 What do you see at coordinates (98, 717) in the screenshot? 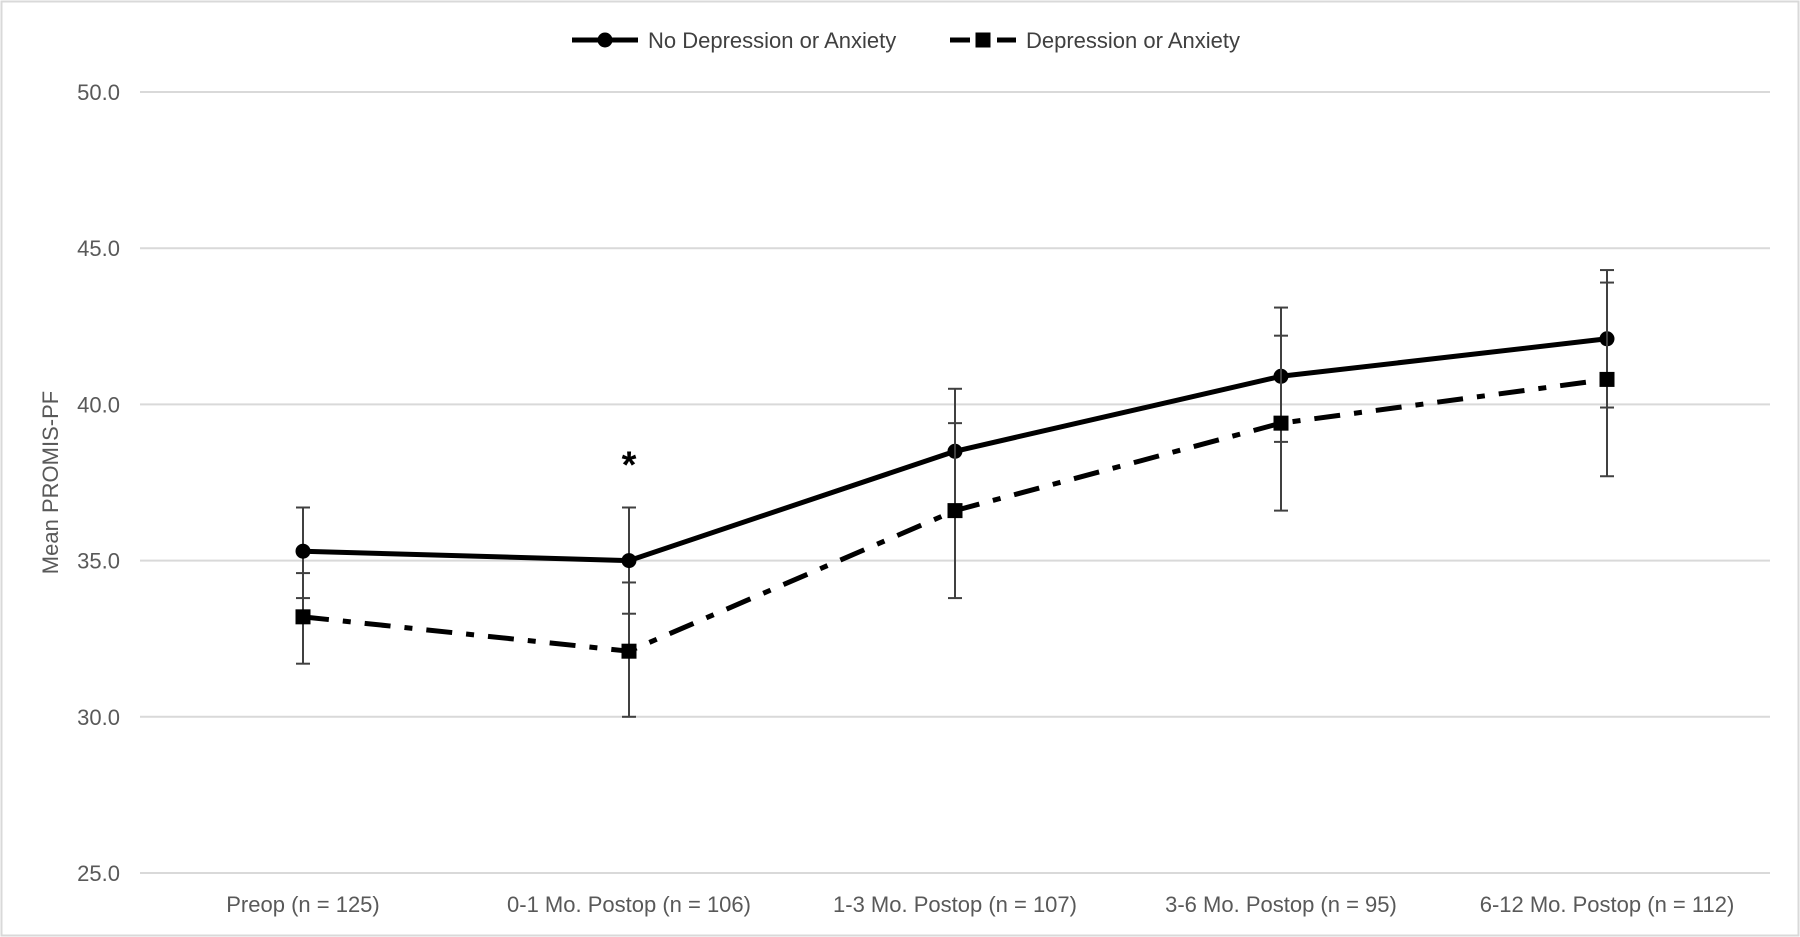
I see `y-tick-label: 30.0` at bounding box center [98, 717].